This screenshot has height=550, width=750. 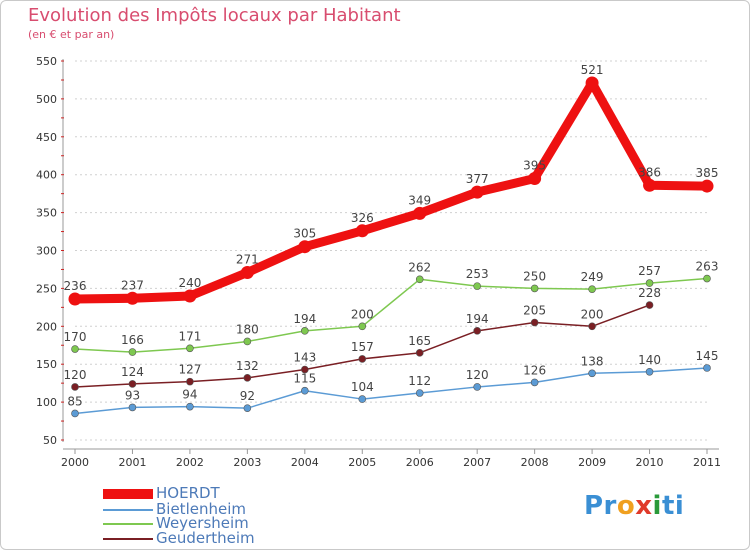 What do you see at coordinates (644, 506) in the screenshot?
I see `logo-part: x` at bounding box center [644, 506].